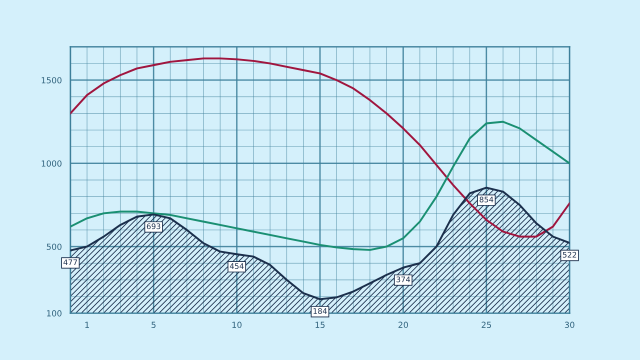  What do you see at coordinates (237, 325) in the screenshot?
I see `x-tick-label: 10` at bounding box center [237, 325].